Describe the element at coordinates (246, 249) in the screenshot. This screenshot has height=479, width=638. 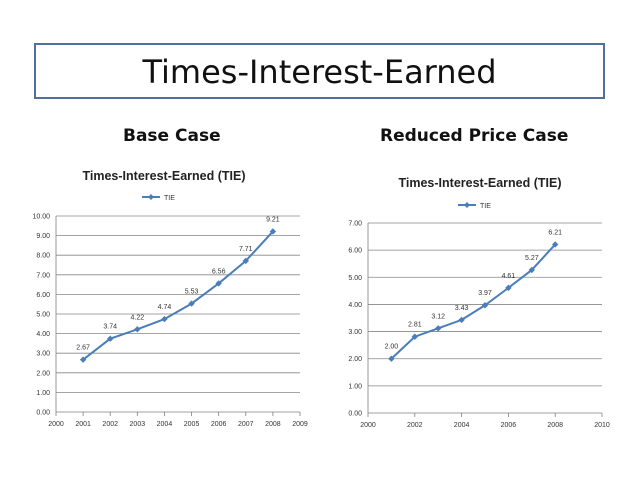
I see `data-label: 7.71` at that location.